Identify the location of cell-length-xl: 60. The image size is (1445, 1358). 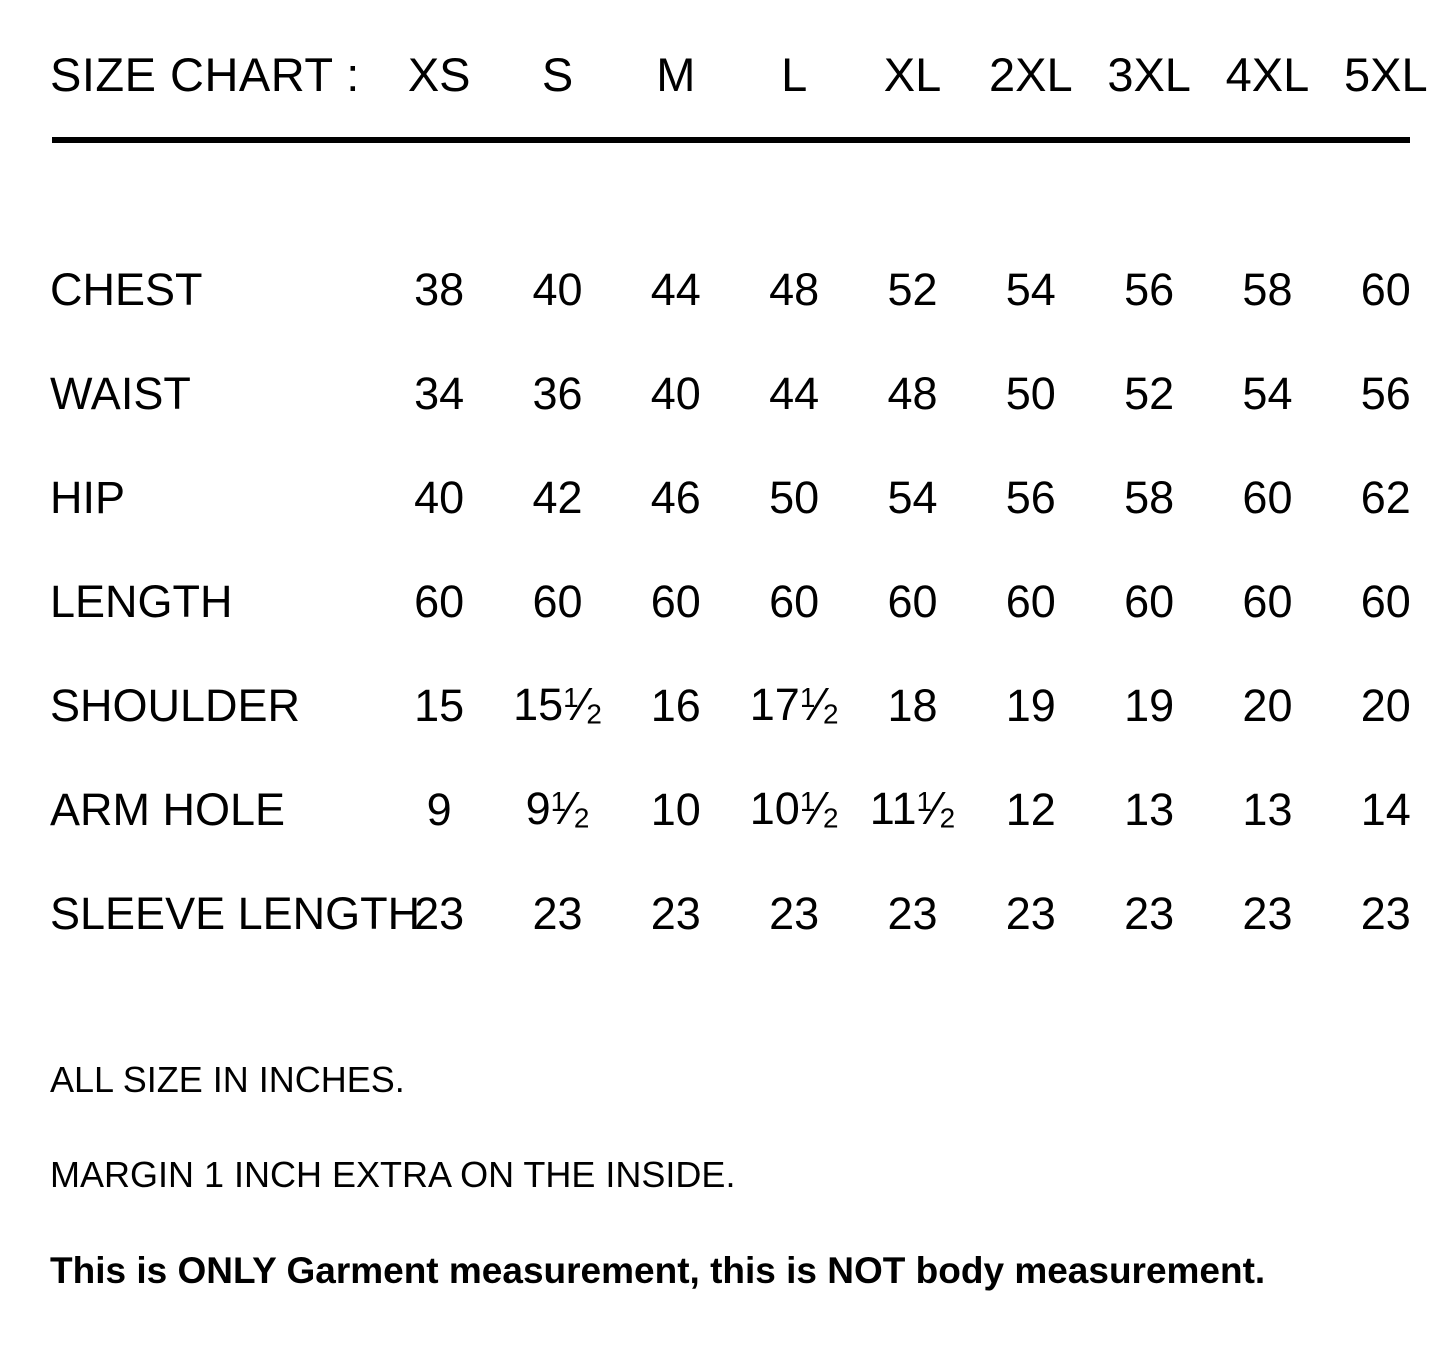
(912, 601).